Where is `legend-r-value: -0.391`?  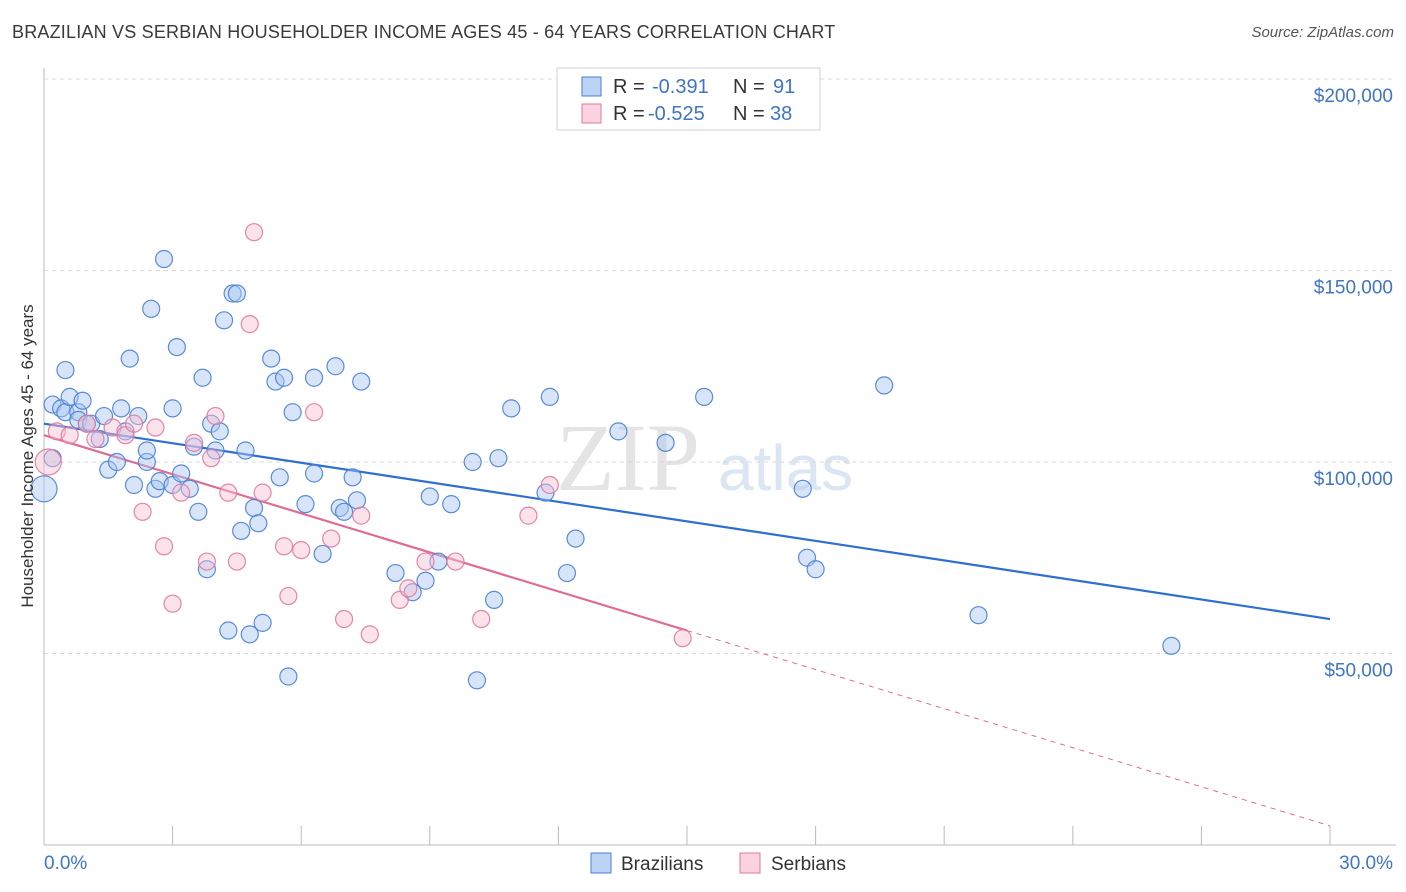 legend-r-value: -0.391 is located at coordinates (680, 87).